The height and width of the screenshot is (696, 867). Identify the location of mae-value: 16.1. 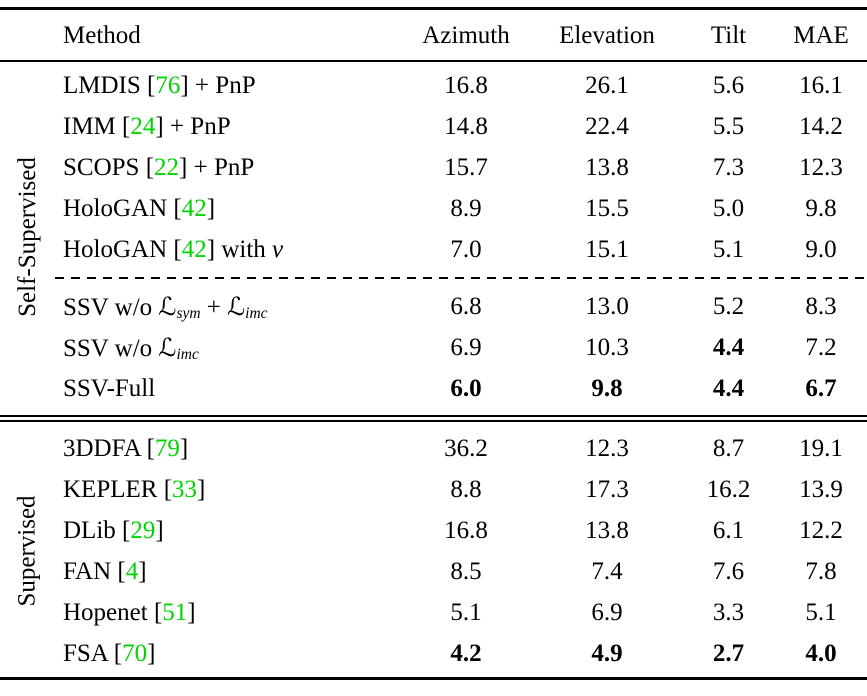
(821, 85).